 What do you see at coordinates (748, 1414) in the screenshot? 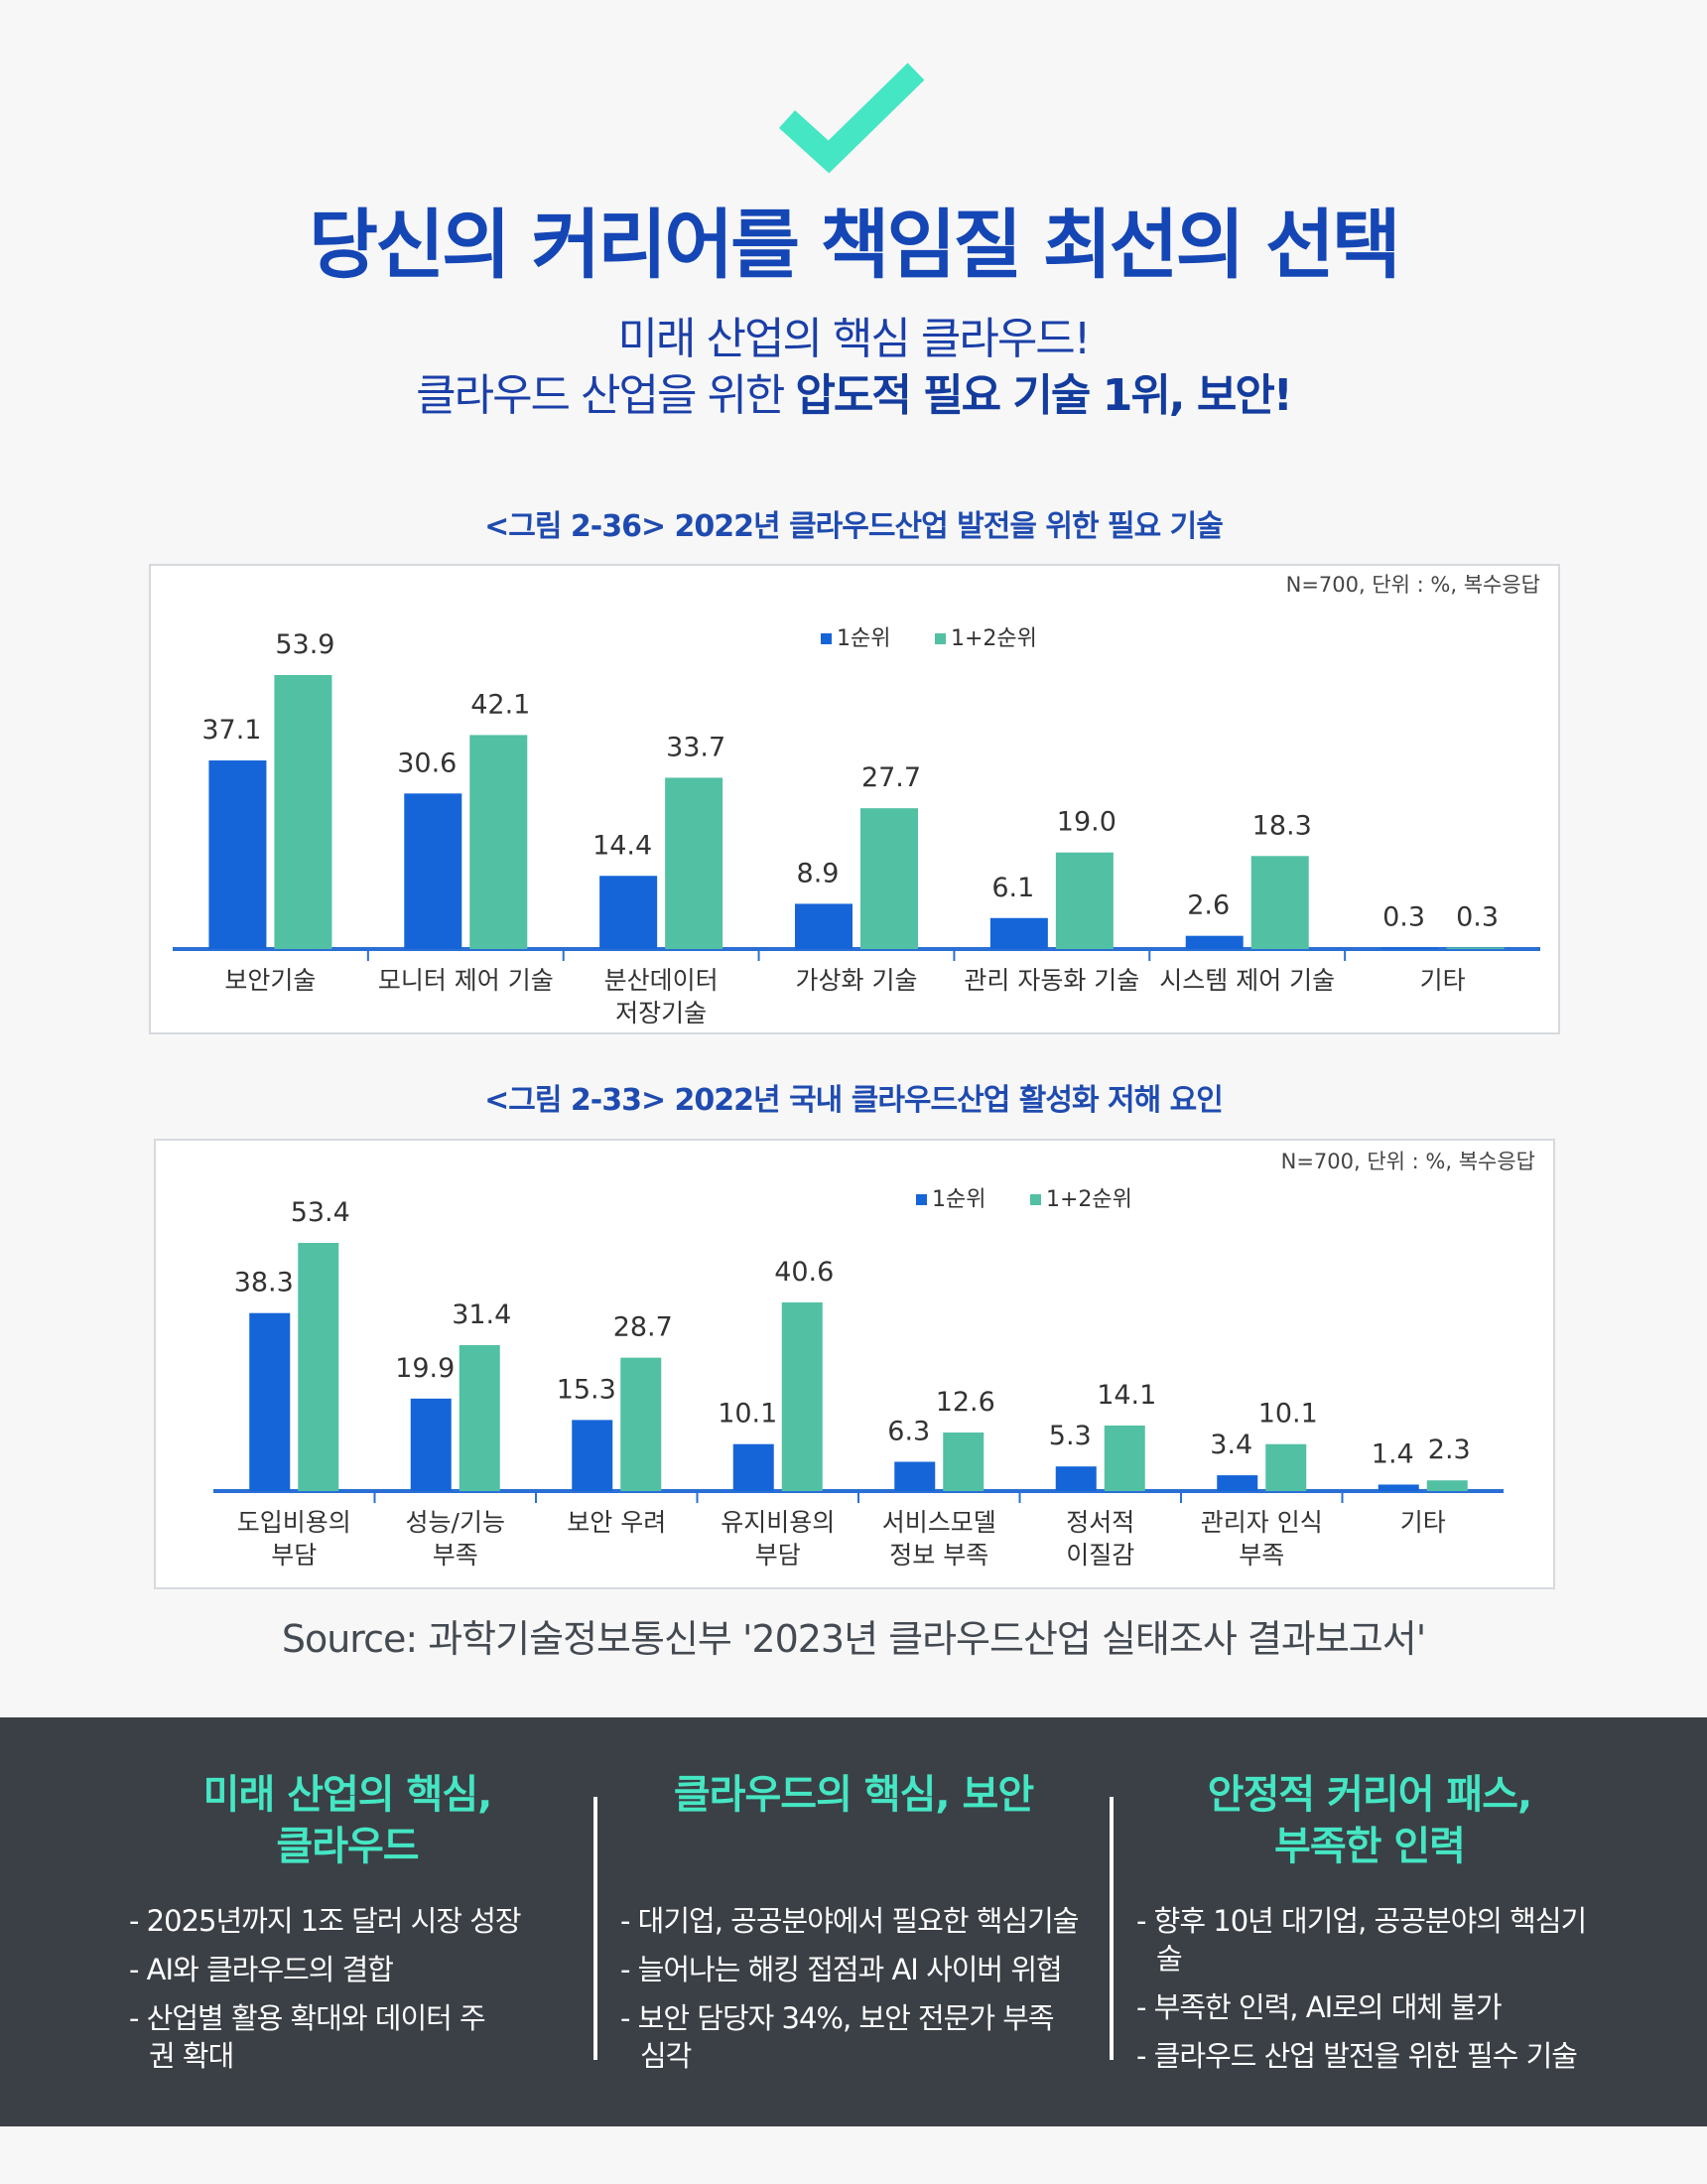
I see `data-label-series-1: 10.1` at bounding box center [748, 1414].